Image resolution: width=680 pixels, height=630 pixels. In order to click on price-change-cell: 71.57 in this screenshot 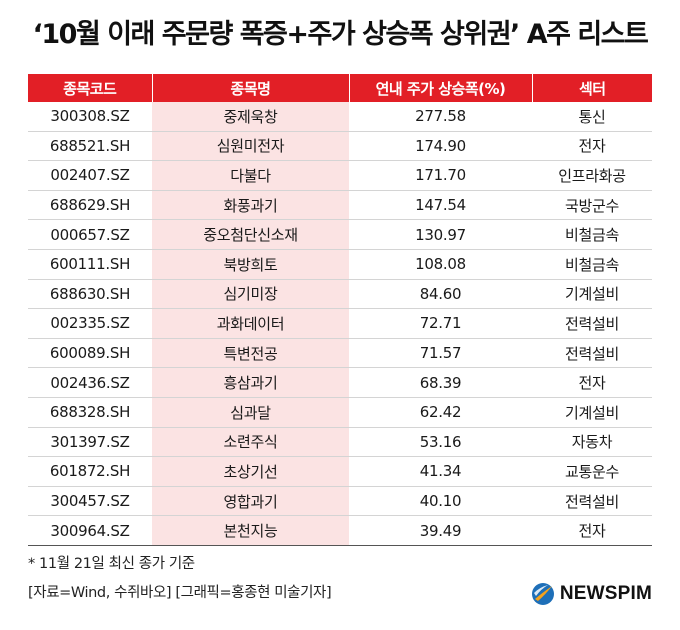, I will do `click(440, 353)`.